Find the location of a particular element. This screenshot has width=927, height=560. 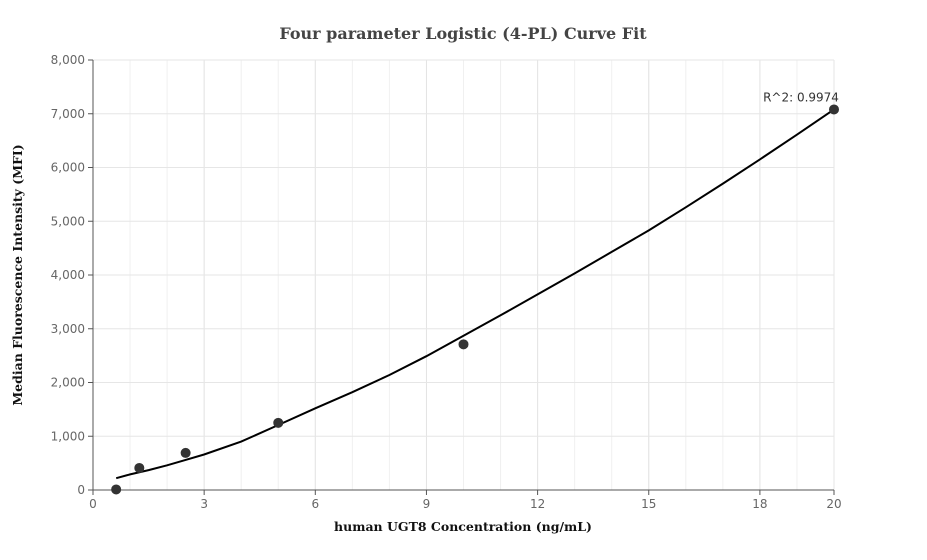

y-tick-label: 8,000 is located at coordinates (68, 60).